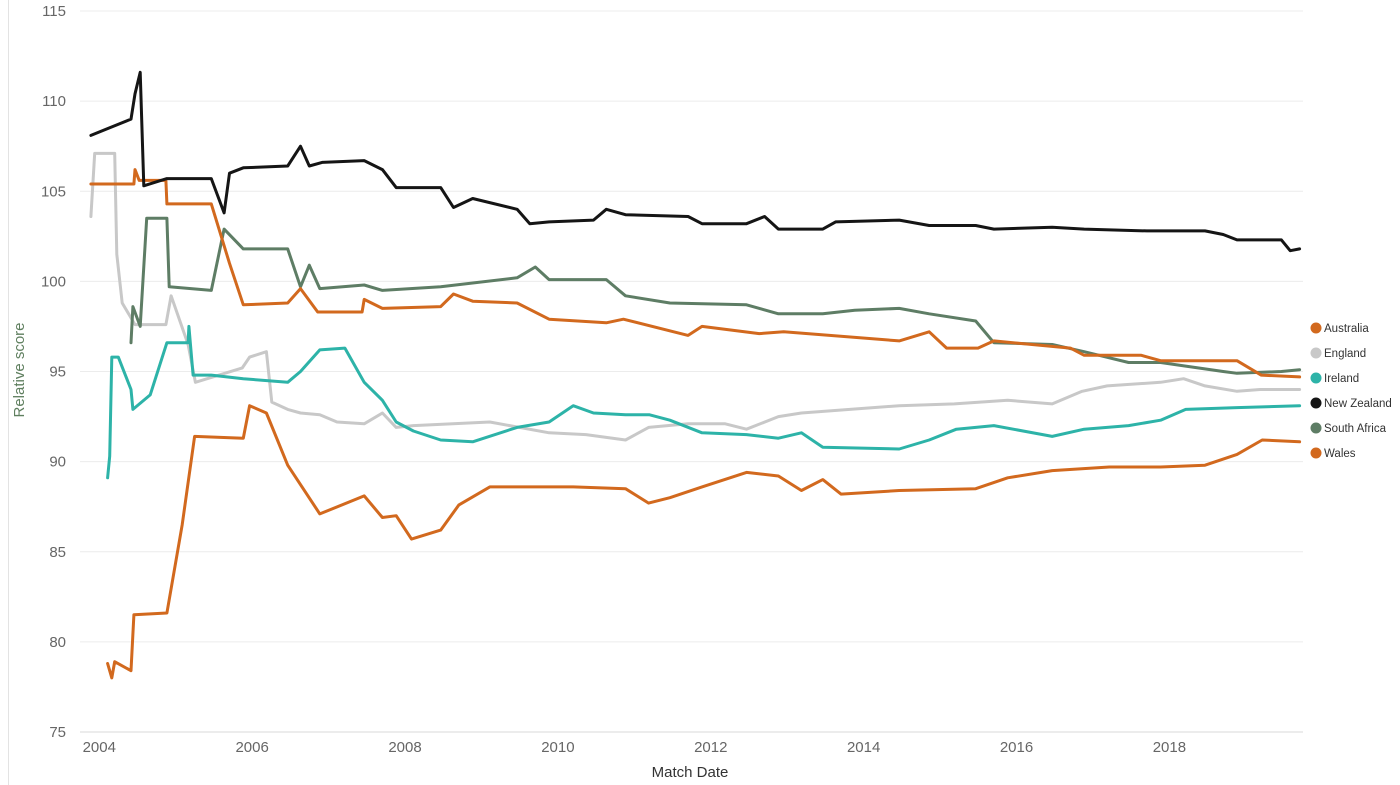  Describe the element at coordinates (1355, 429) in the screenshot. I see `legend-label: South Africa` at that location.